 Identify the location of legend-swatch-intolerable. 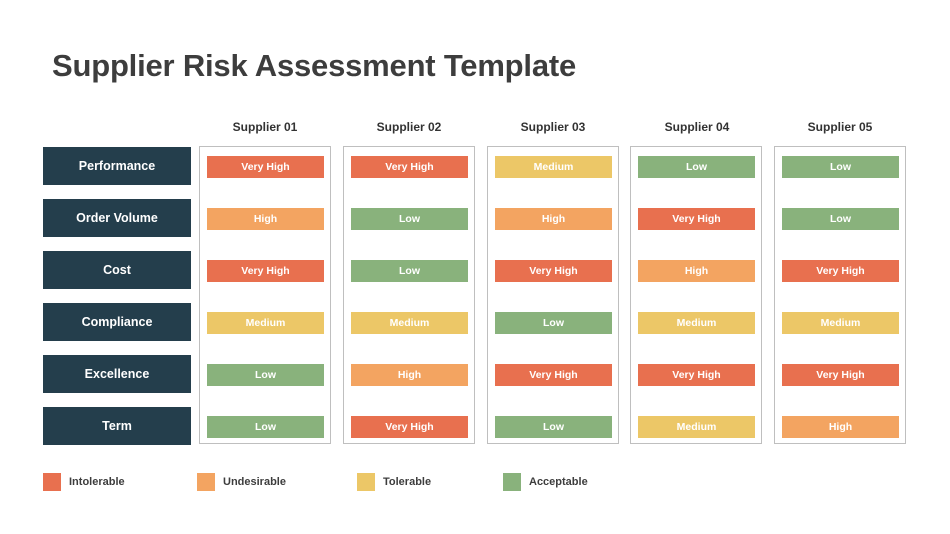
(52, 482).